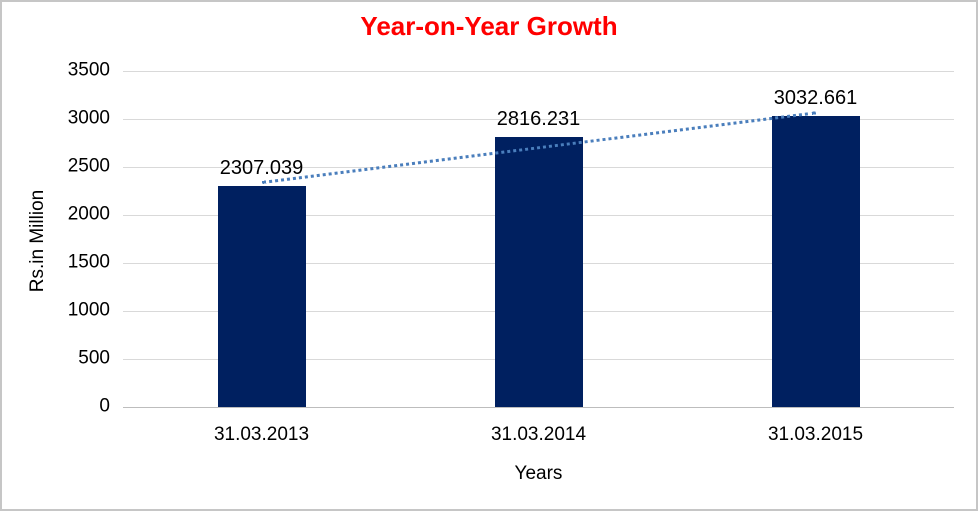 The height and width of the screenshot is (511, 978). What do you see at coordinates (94, 358) in the screenshot?
I see `y-tick-label: 500` at bounding box center [94, 358].